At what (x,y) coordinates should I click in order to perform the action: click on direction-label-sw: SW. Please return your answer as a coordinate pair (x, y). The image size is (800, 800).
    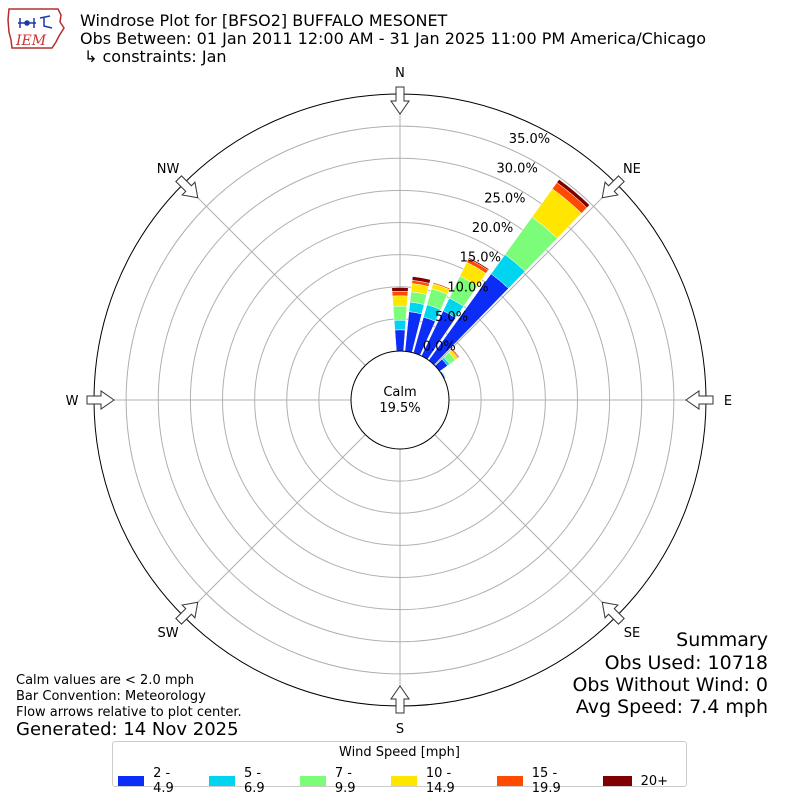
    Looking at the image, I should click on (168, 633).